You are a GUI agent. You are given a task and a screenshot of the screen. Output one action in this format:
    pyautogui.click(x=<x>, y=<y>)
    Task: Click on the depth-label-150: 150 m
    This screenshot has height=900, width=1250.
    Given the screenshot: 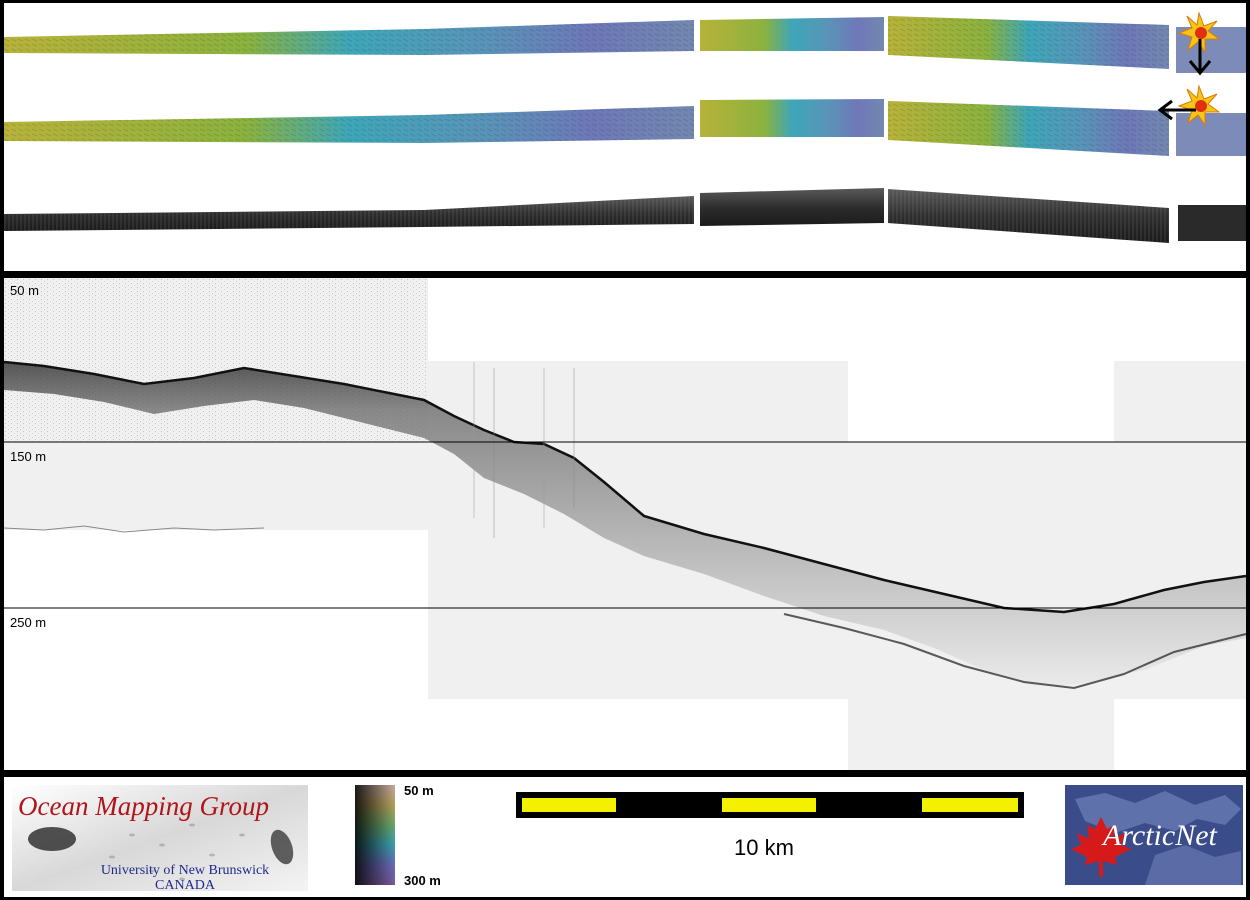 What is the action you would take?
    pyautogui.click(x=28, y=456)
    